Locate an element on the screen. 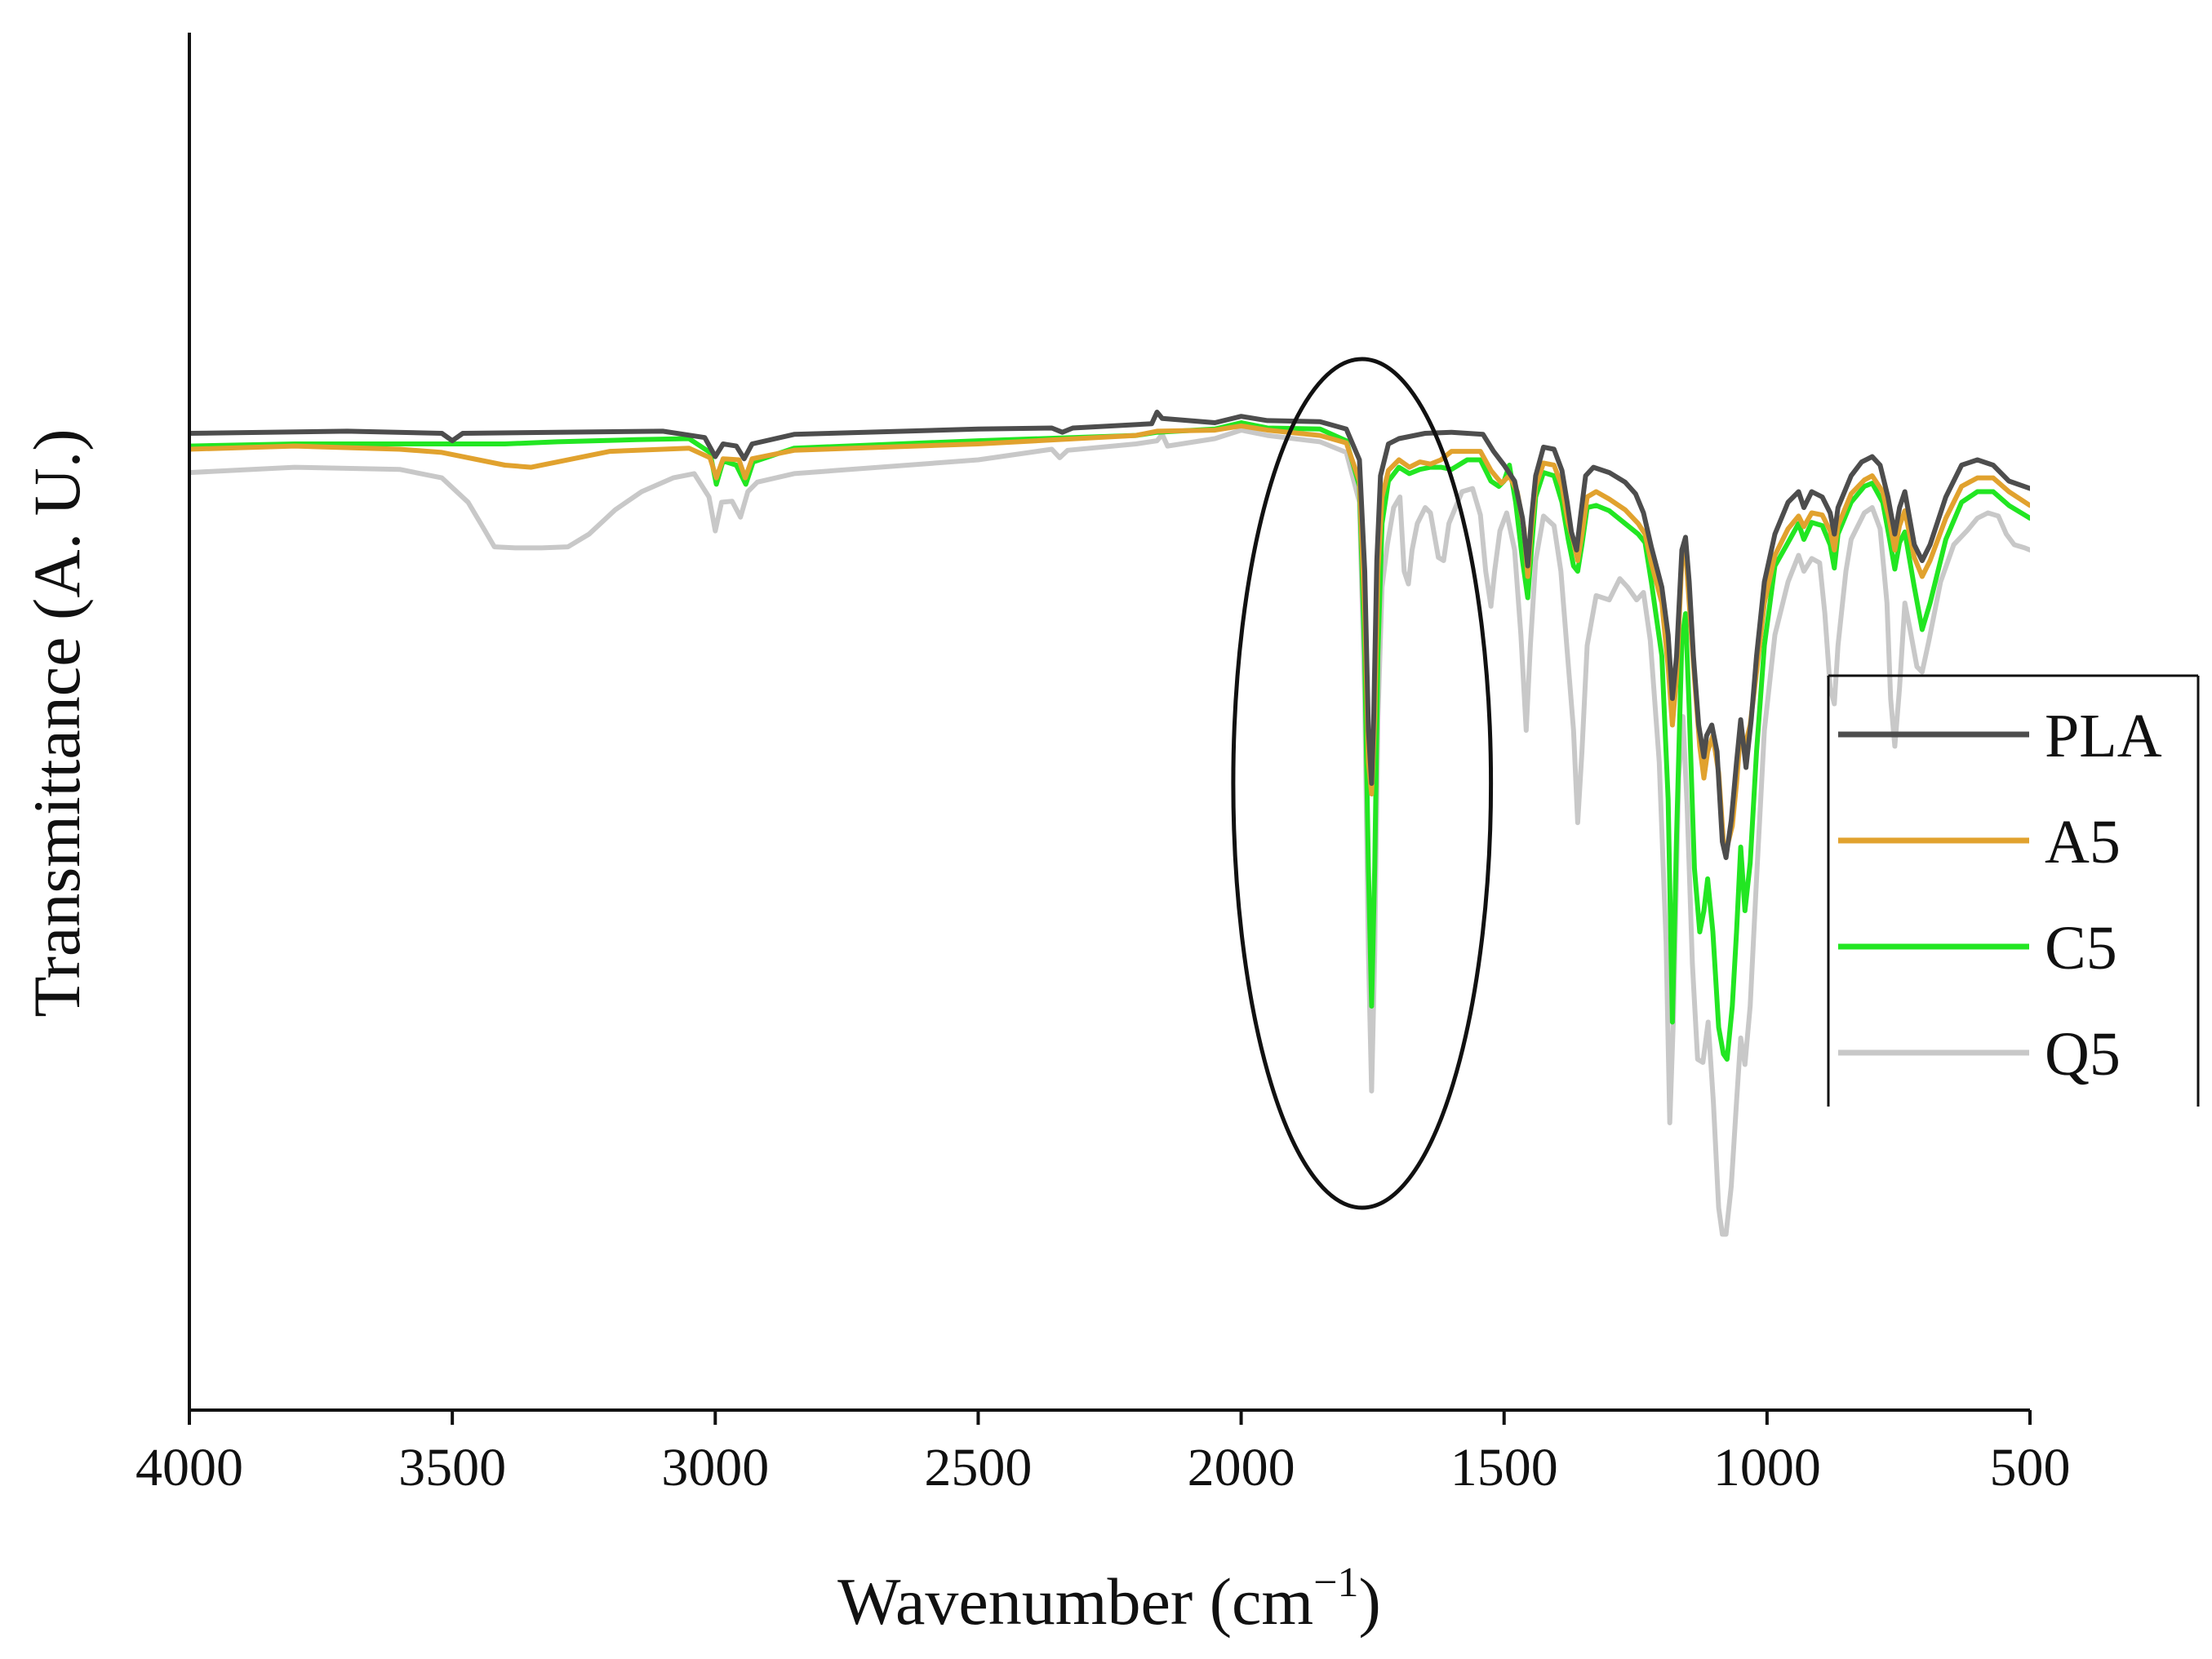 Image resolution: width=2212 pixels, height=1659 pixels. legend: PLA A5 C5 Q5 is located at coordinates (2013, 890).